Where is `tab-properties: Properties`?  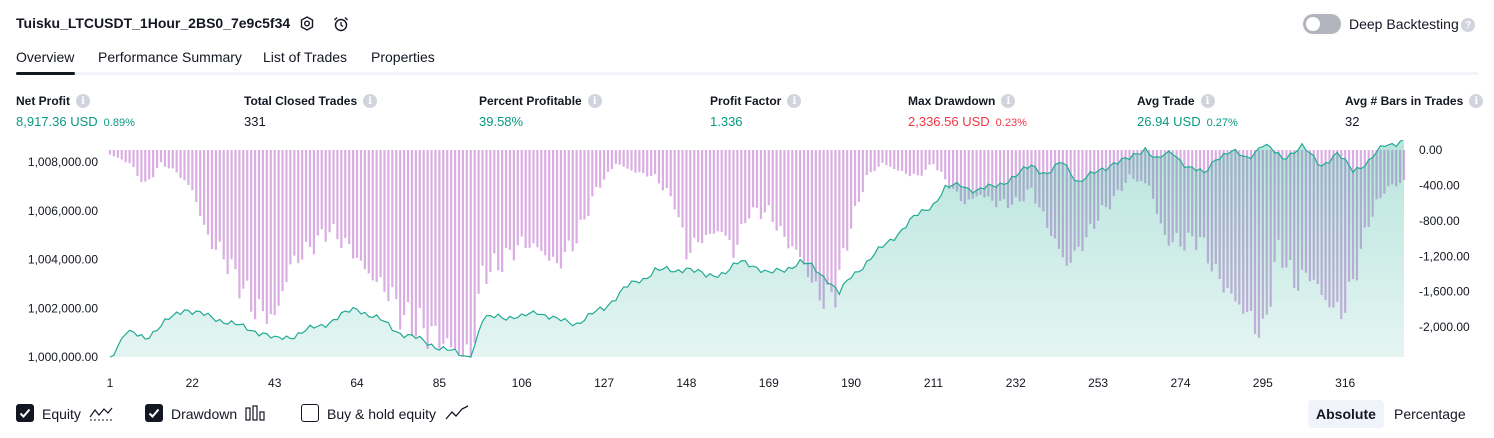 tab-properties: Properties is located at coordinates (403, 57).